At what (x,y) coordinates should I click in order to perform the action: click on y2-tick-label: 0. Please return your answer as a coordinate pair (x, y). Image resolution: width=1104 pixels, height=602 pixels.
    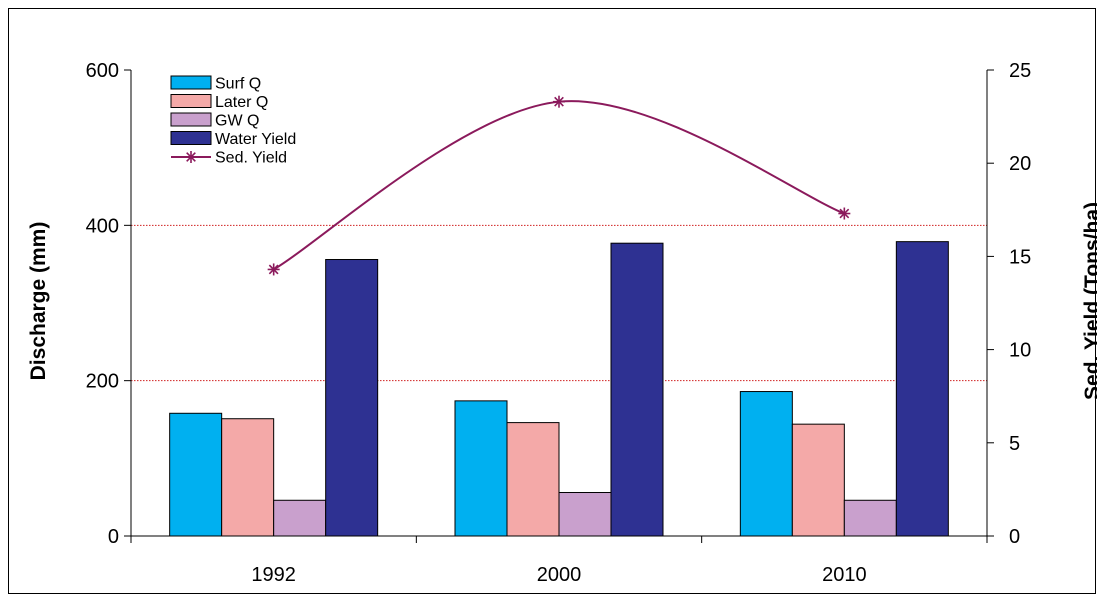
    Looking at the image, I should click on (1014, 537).